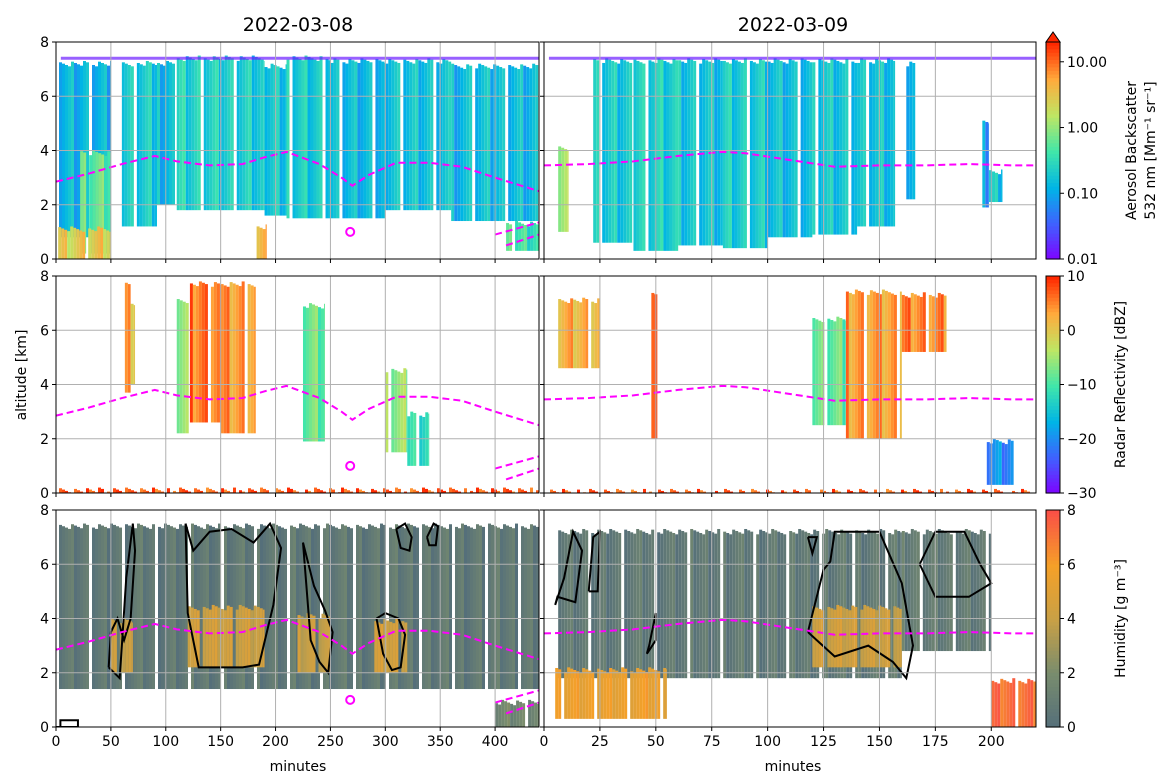 Image resolution: width=1162 pixels, height=775 pixels. What do you see at coordinates (404, 537) in the screenshot?
I see `contour-line` at bounding box center [404, 537].